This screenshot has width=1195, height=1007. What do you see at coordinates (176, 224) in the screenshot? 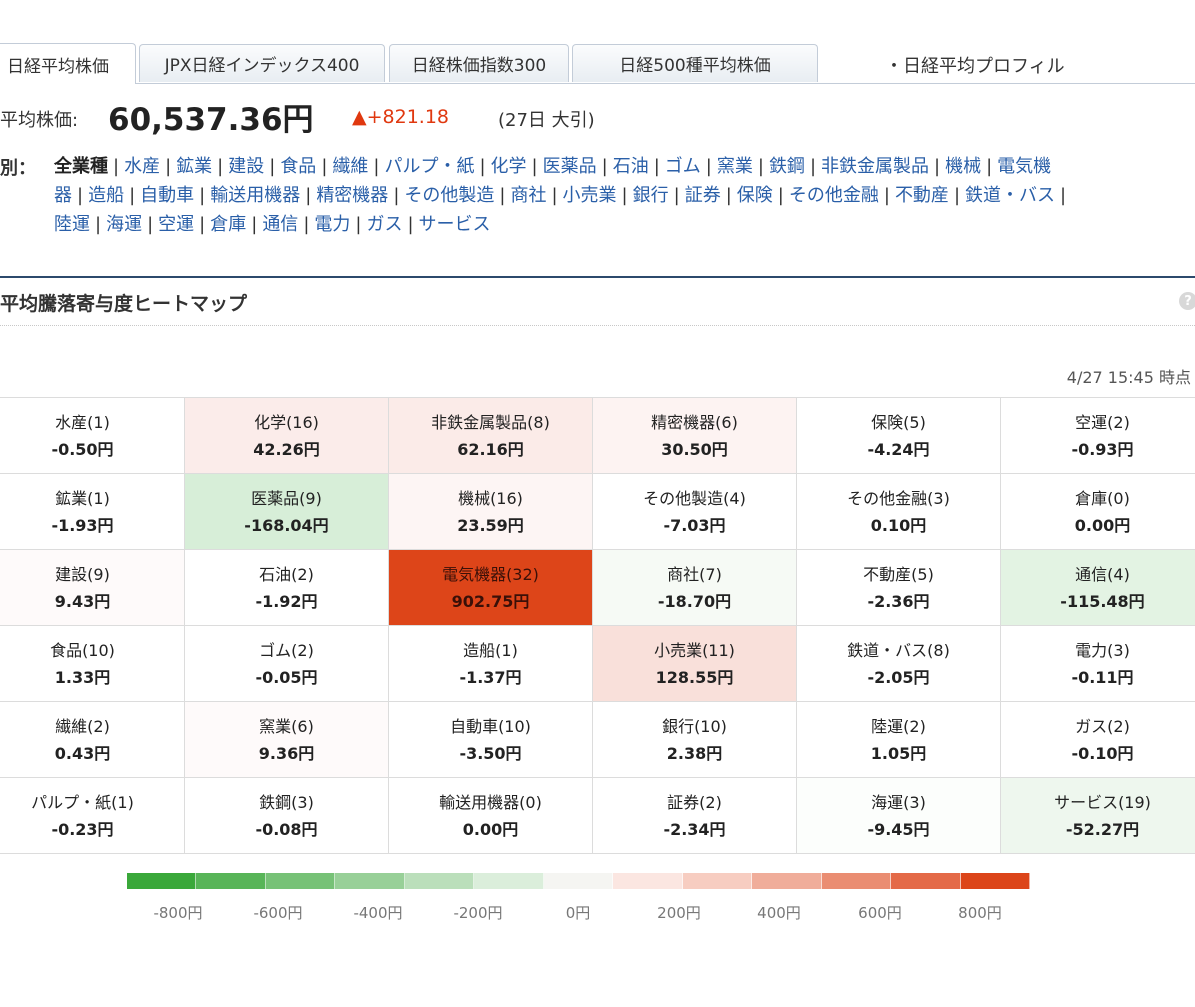
I see `industry-link: 空運` at bounding box center [176, 224].